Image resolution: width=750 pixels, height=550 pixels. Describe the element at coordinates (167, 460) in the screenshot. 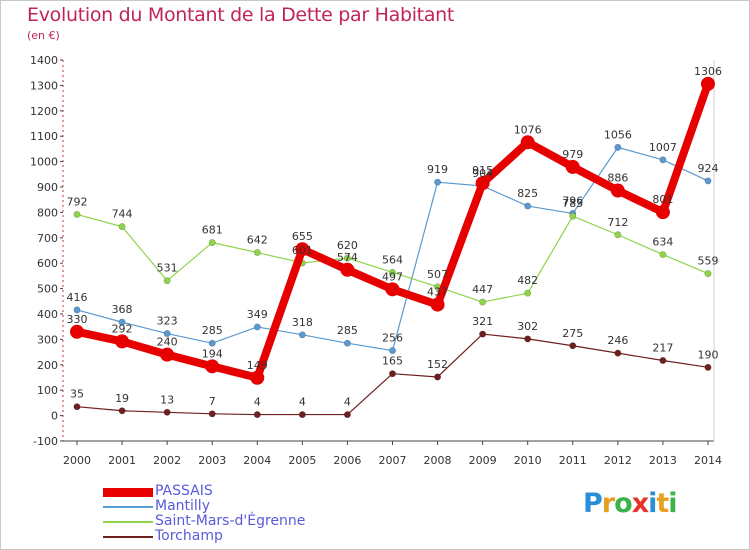

I see `x-tick-label: 2002` at that location.